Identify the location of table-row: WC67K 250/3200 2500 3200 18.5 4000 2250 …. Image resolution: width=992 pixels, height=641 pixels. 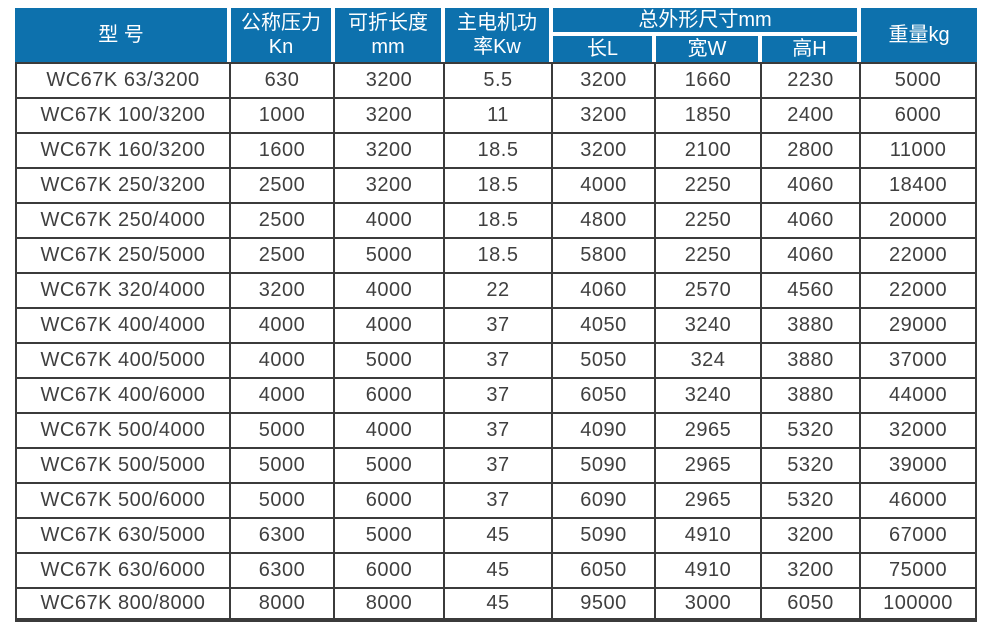
(496, 184).